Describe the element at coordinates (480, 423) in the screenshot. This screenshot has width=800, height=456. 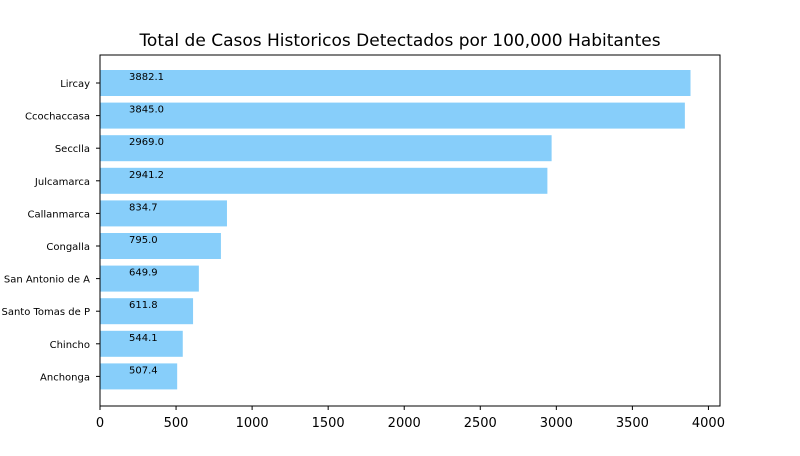
I see `x-tick-label-5: 2500` at that location.